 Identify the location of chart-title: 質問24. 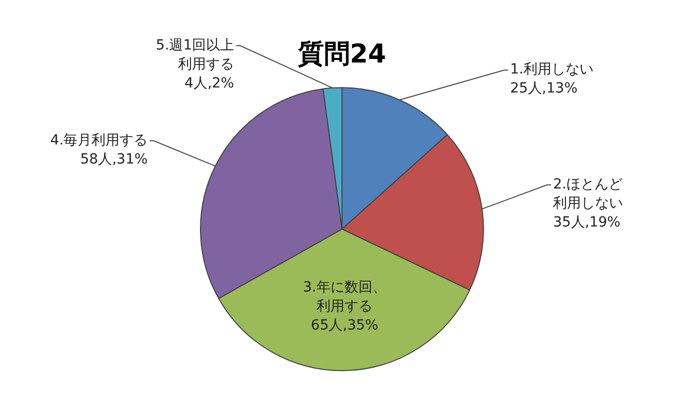
(341, 54).